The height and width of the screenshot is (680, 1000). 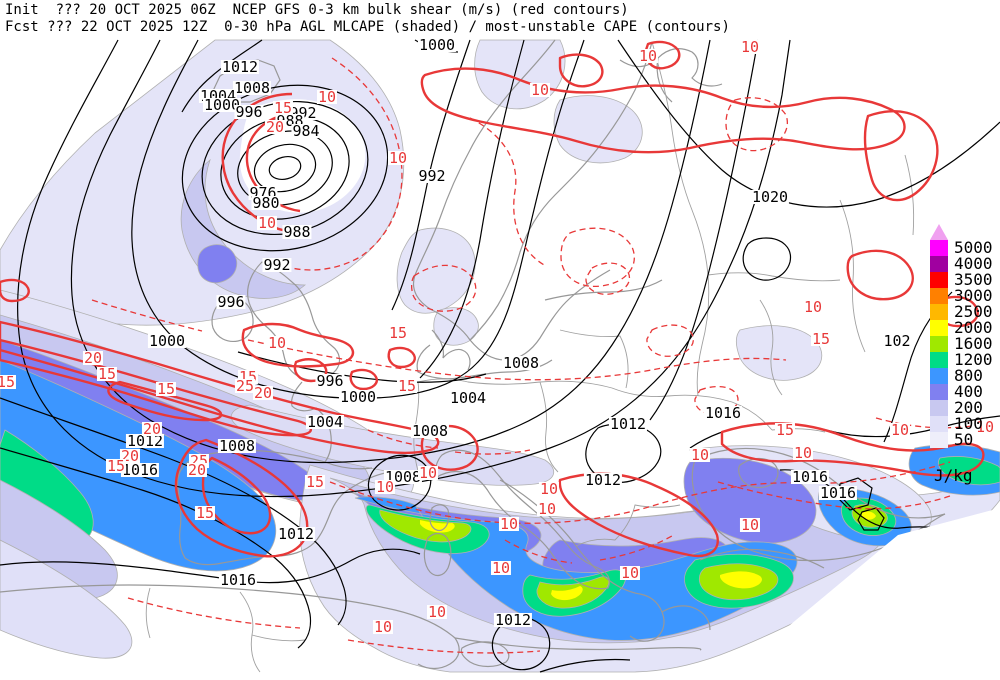 I want to click on legend-arrow-icon, so click(x=939, y=232).